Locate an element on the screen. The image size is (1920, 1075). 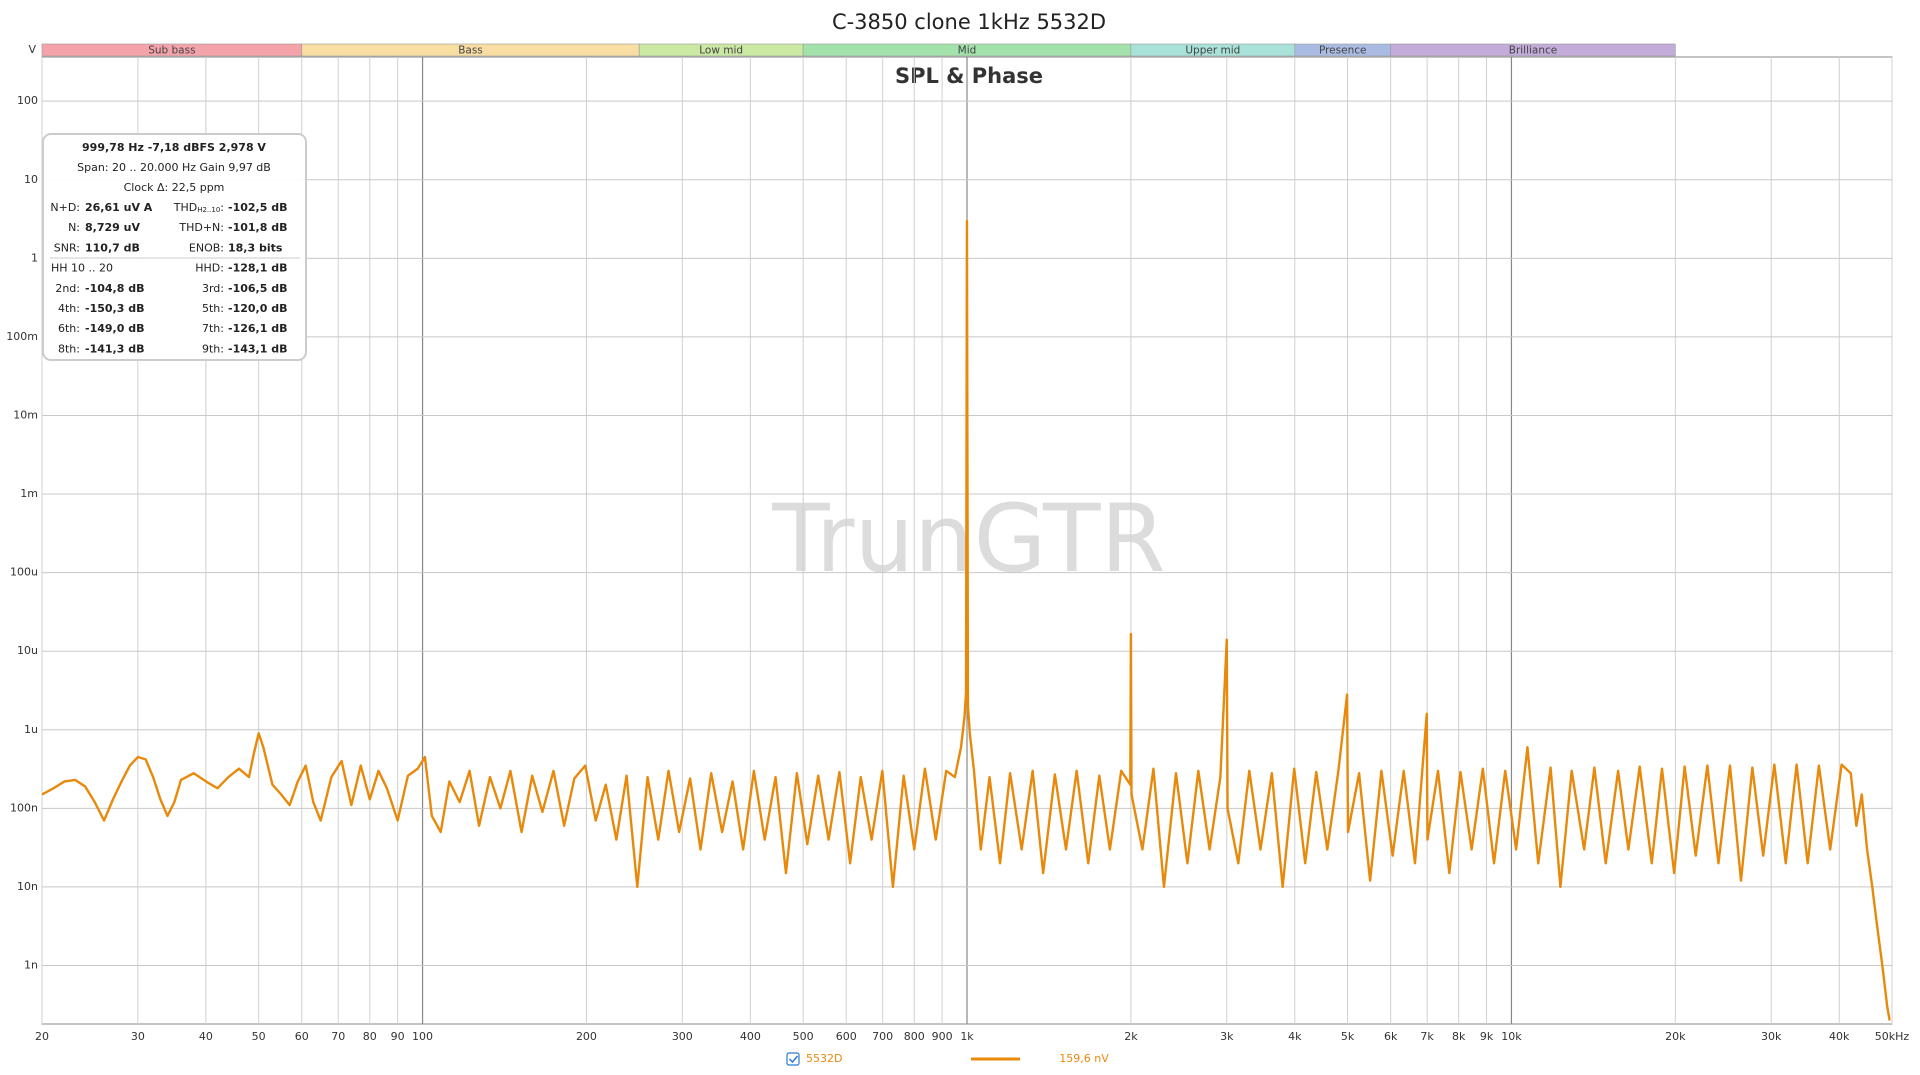
info-value: -128,1 dB is located at coordinates (257, 268).